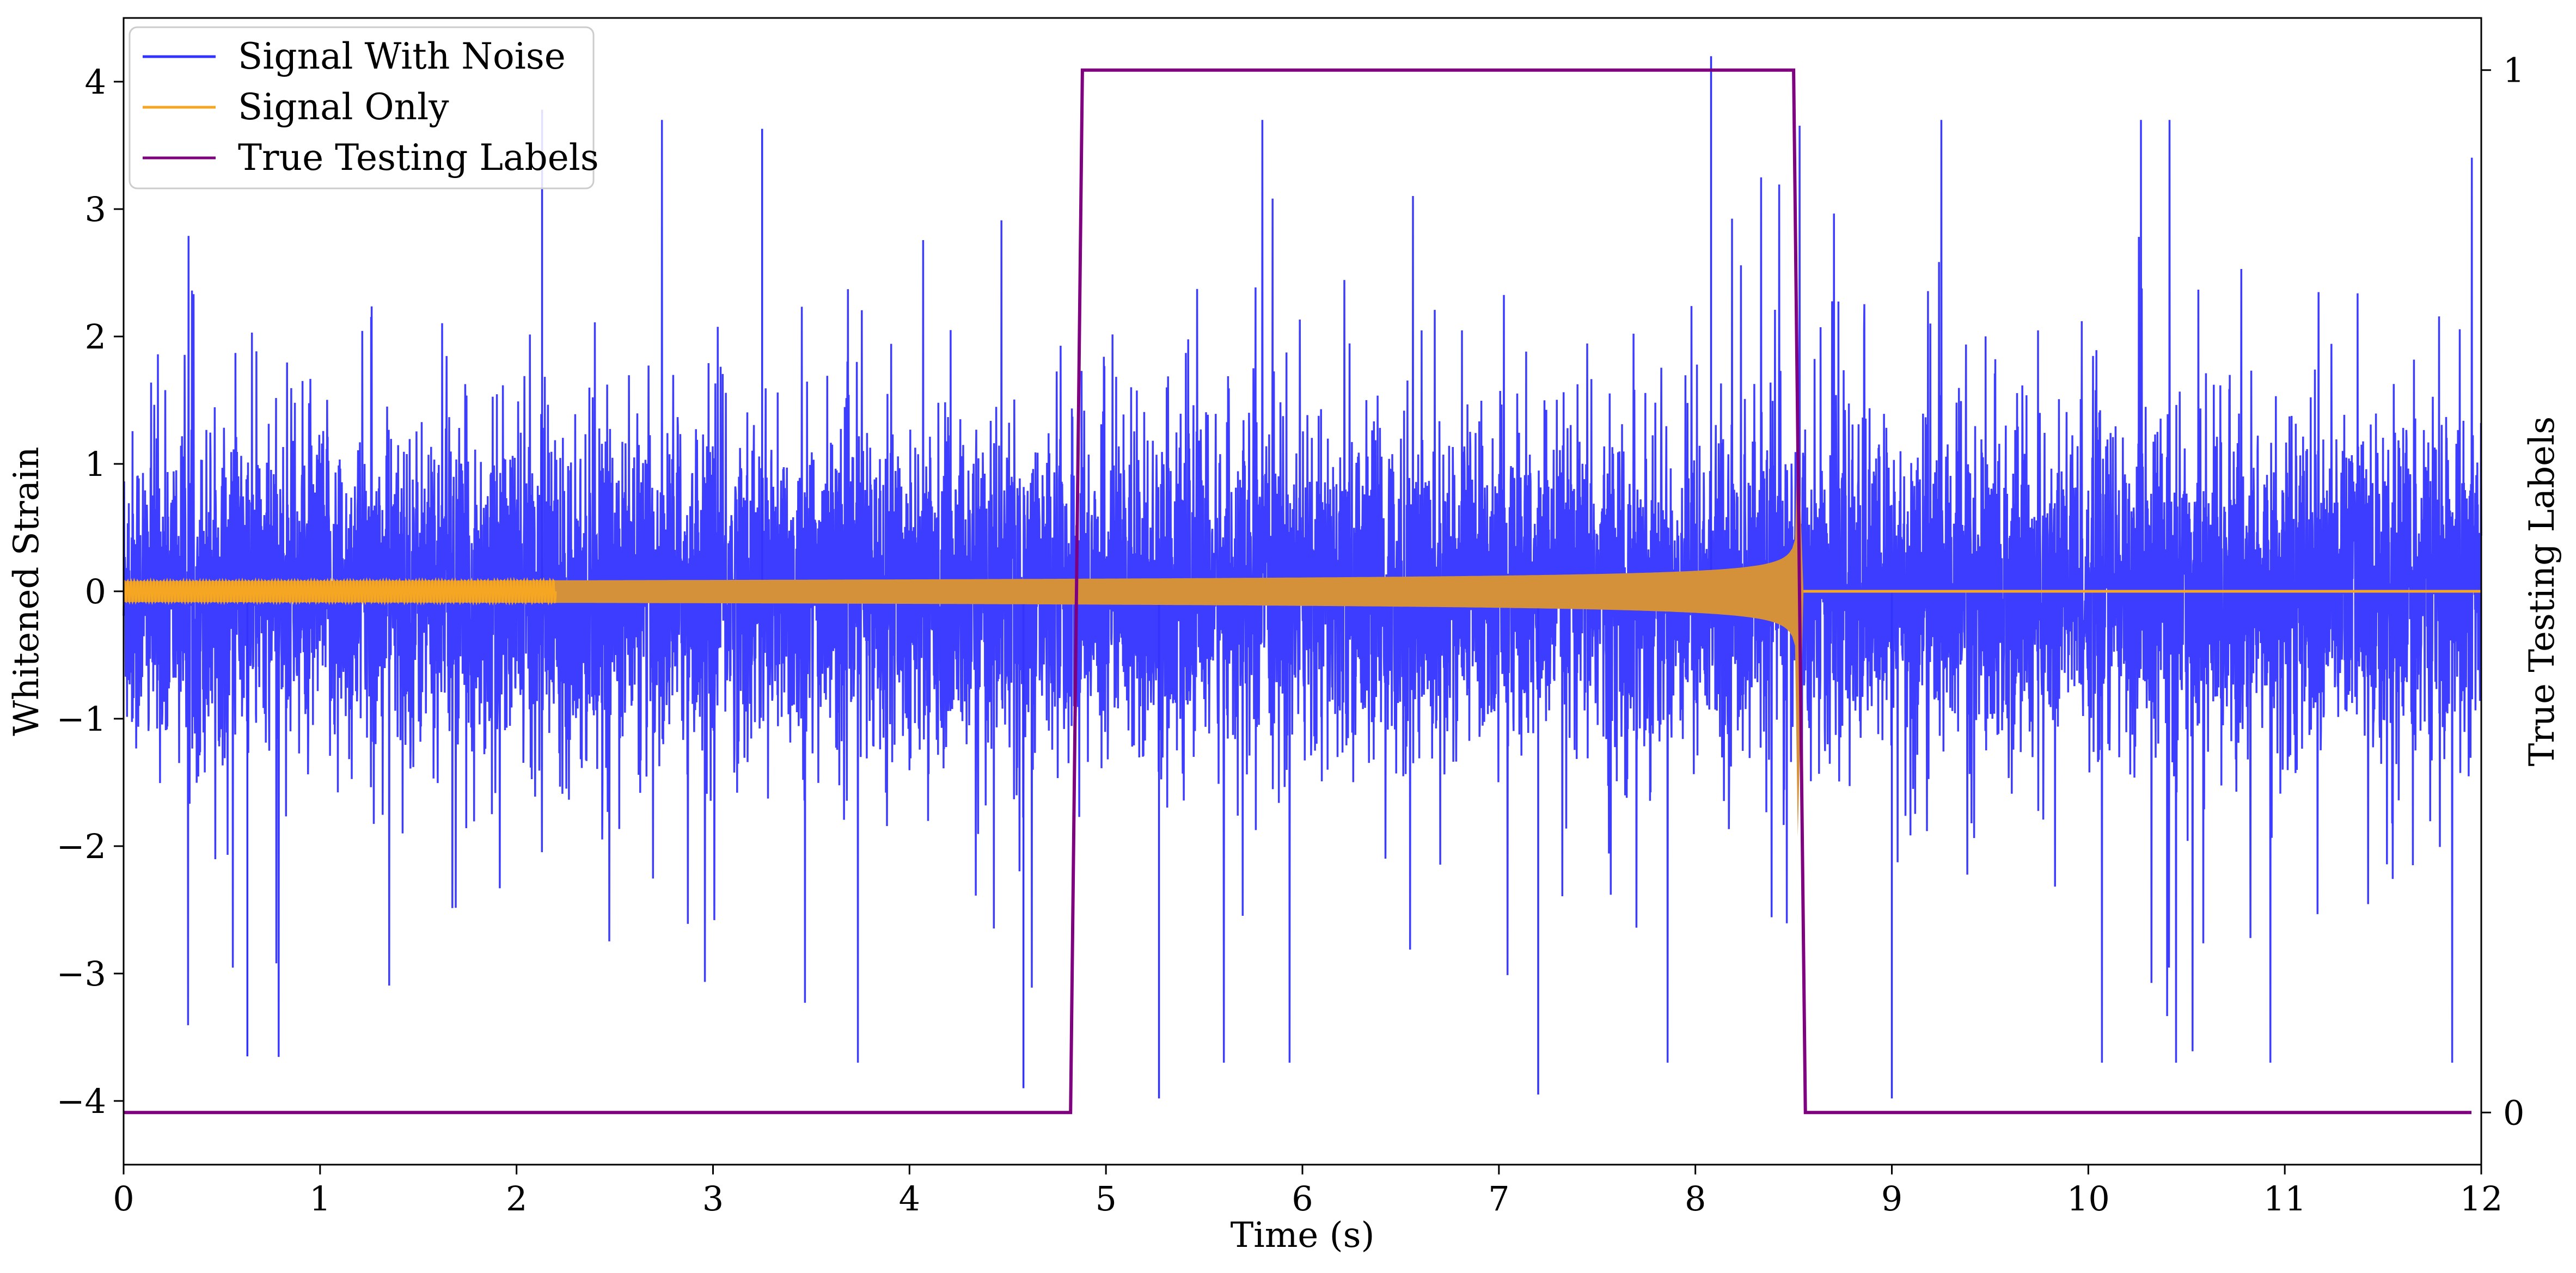 The height and width of the screenshot is (1273, 2576). I want to click on legend-label-signal-with-noise: Signal With Noise, so click(402, 56).